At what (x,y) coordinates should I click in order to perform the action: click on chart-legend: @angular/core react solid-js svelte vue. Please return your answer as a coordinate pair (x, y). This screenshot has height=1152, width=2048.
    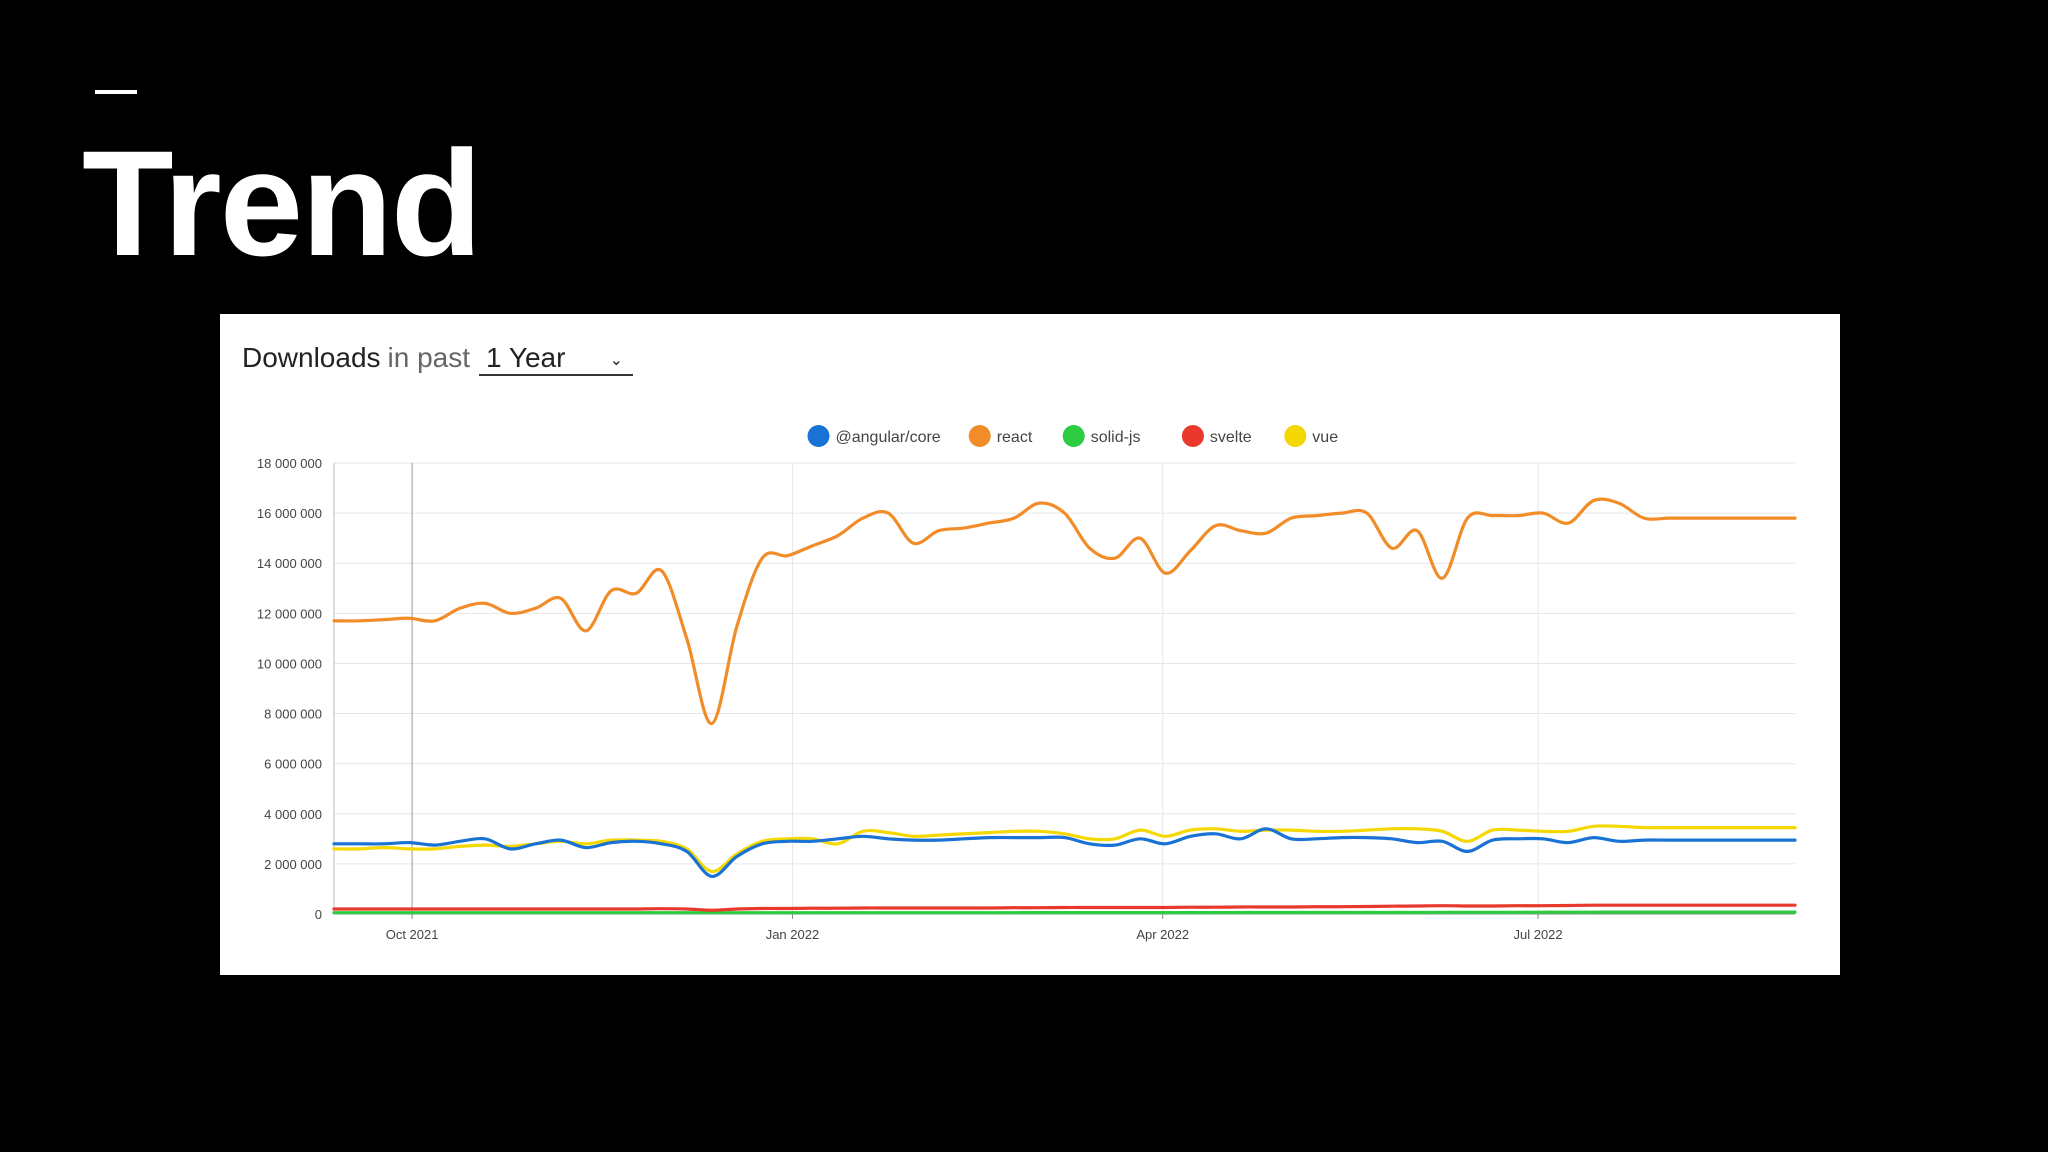
    Looking at the image, I should click on (1072, 436).